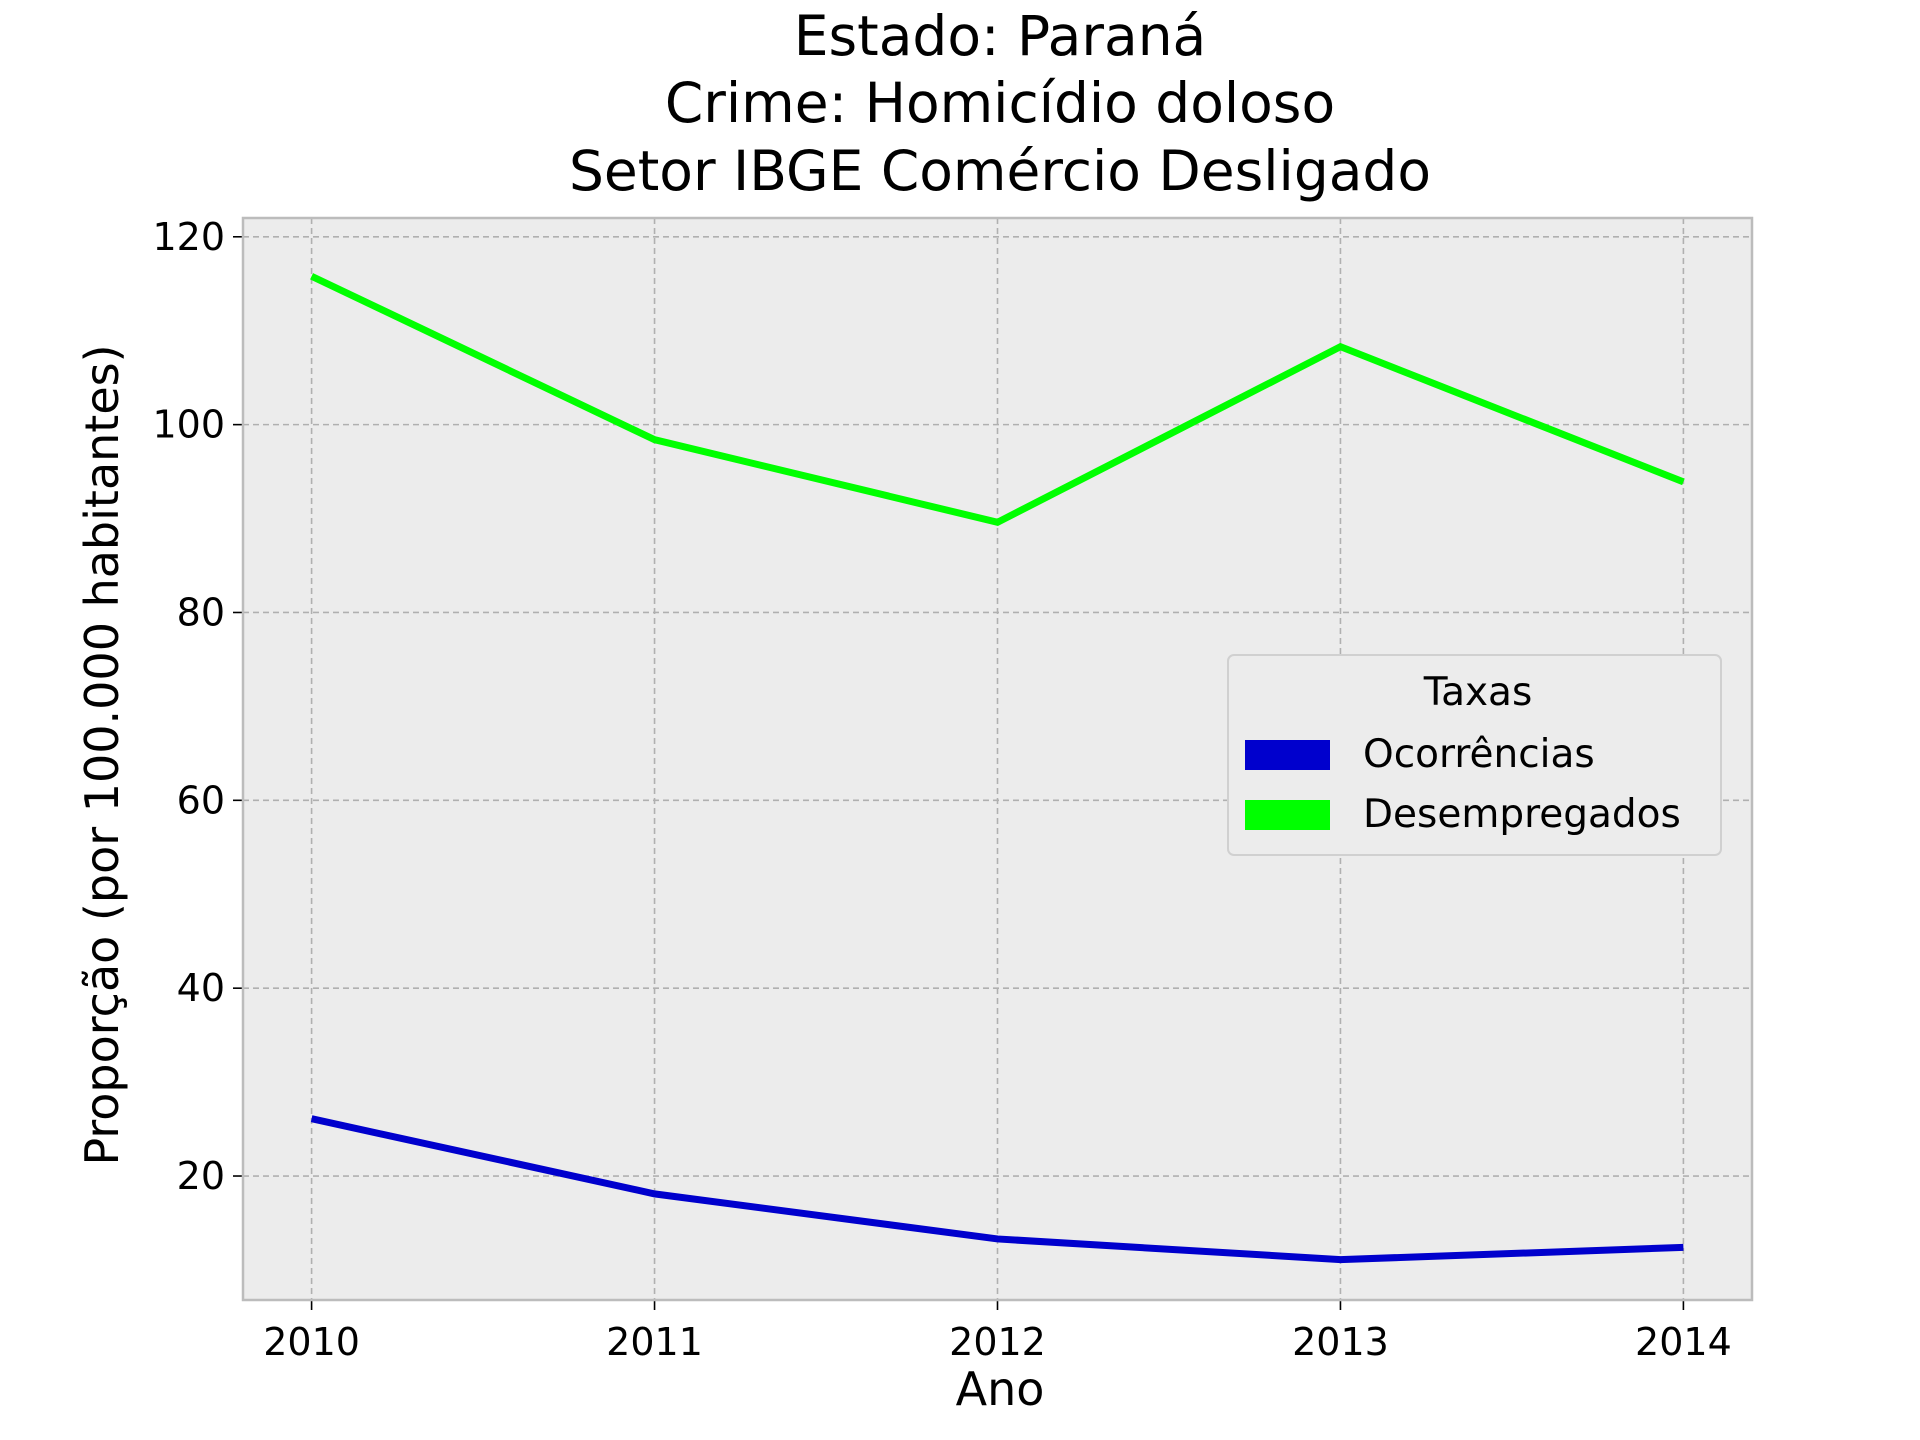 Image resolution: width=1920 pixels, height=1440 pixels. I want to click on title-line-2: Crime: Homicídio doloso, so click(1000, 103).